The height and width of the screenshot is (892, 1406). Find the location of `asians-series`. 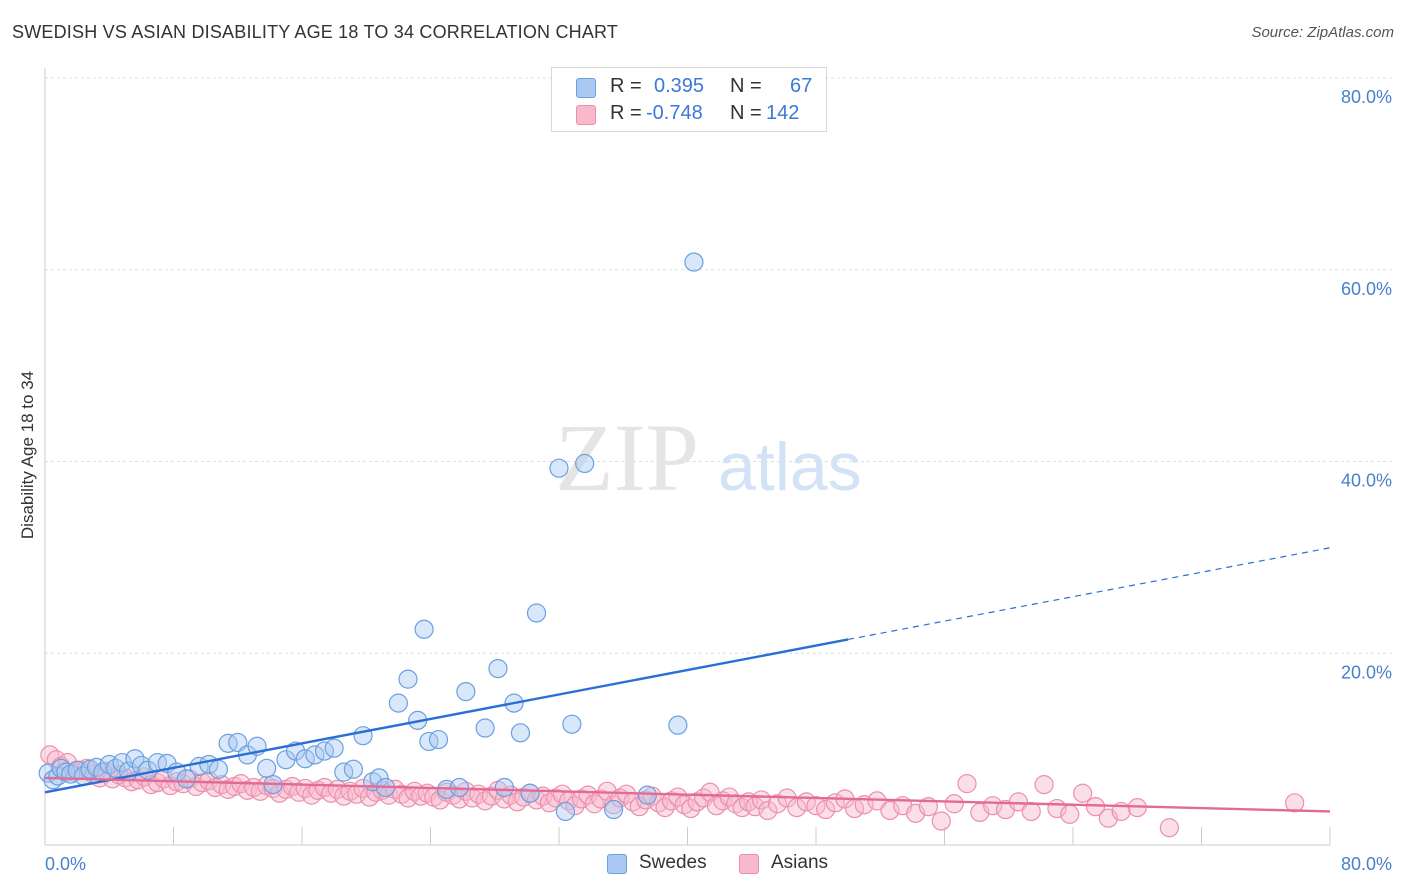

asians-series is located at coordinates (672, 791).